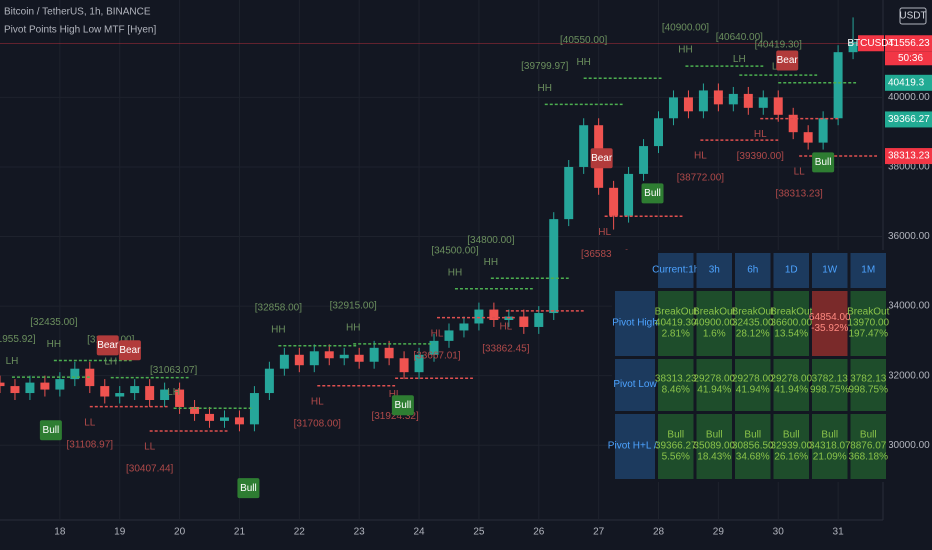 Image resolution: width=932 pixels, height=550 pixels. I want to click on pivot-label: [32435.00], so click(53, 322).